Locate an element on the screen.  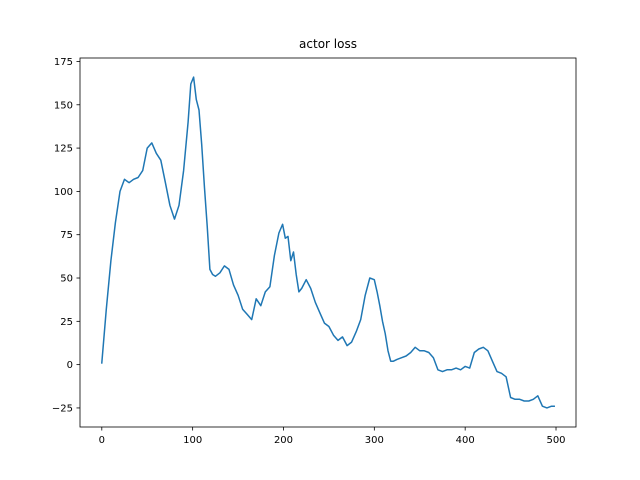
y-tick-label: 175 is located at coordinates (63, 62).